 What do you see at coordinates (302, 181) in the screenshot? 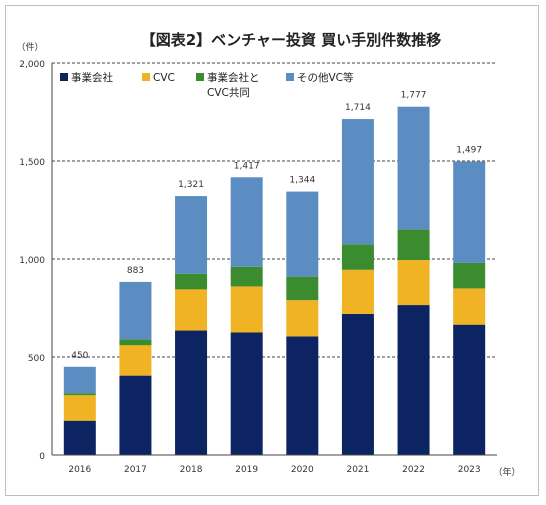
I see `total-label: 1,344` at bounding box center [302, 181].